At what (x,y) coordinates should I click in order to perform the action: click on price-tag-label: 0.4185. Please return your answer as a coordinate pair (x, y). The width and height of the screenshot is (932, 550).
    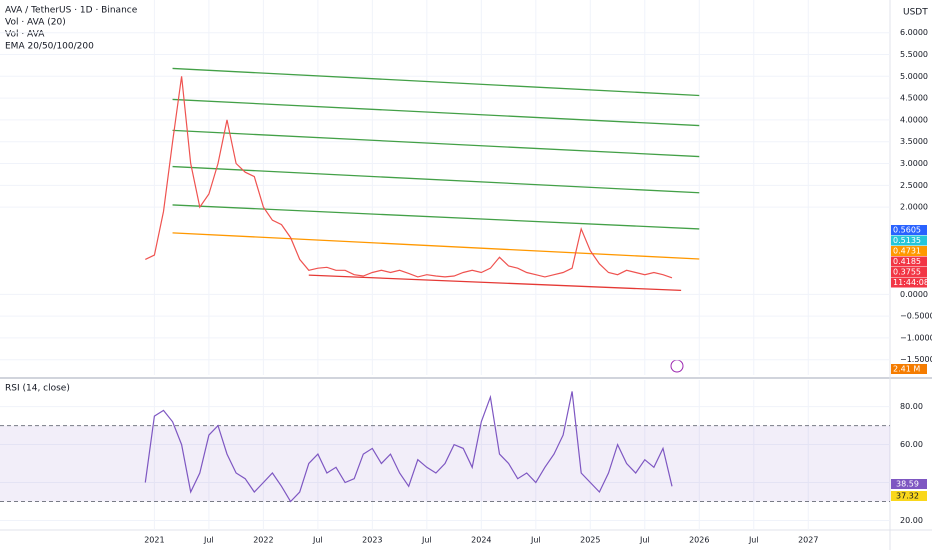
    Looking at the image, I should click on (907, 261).